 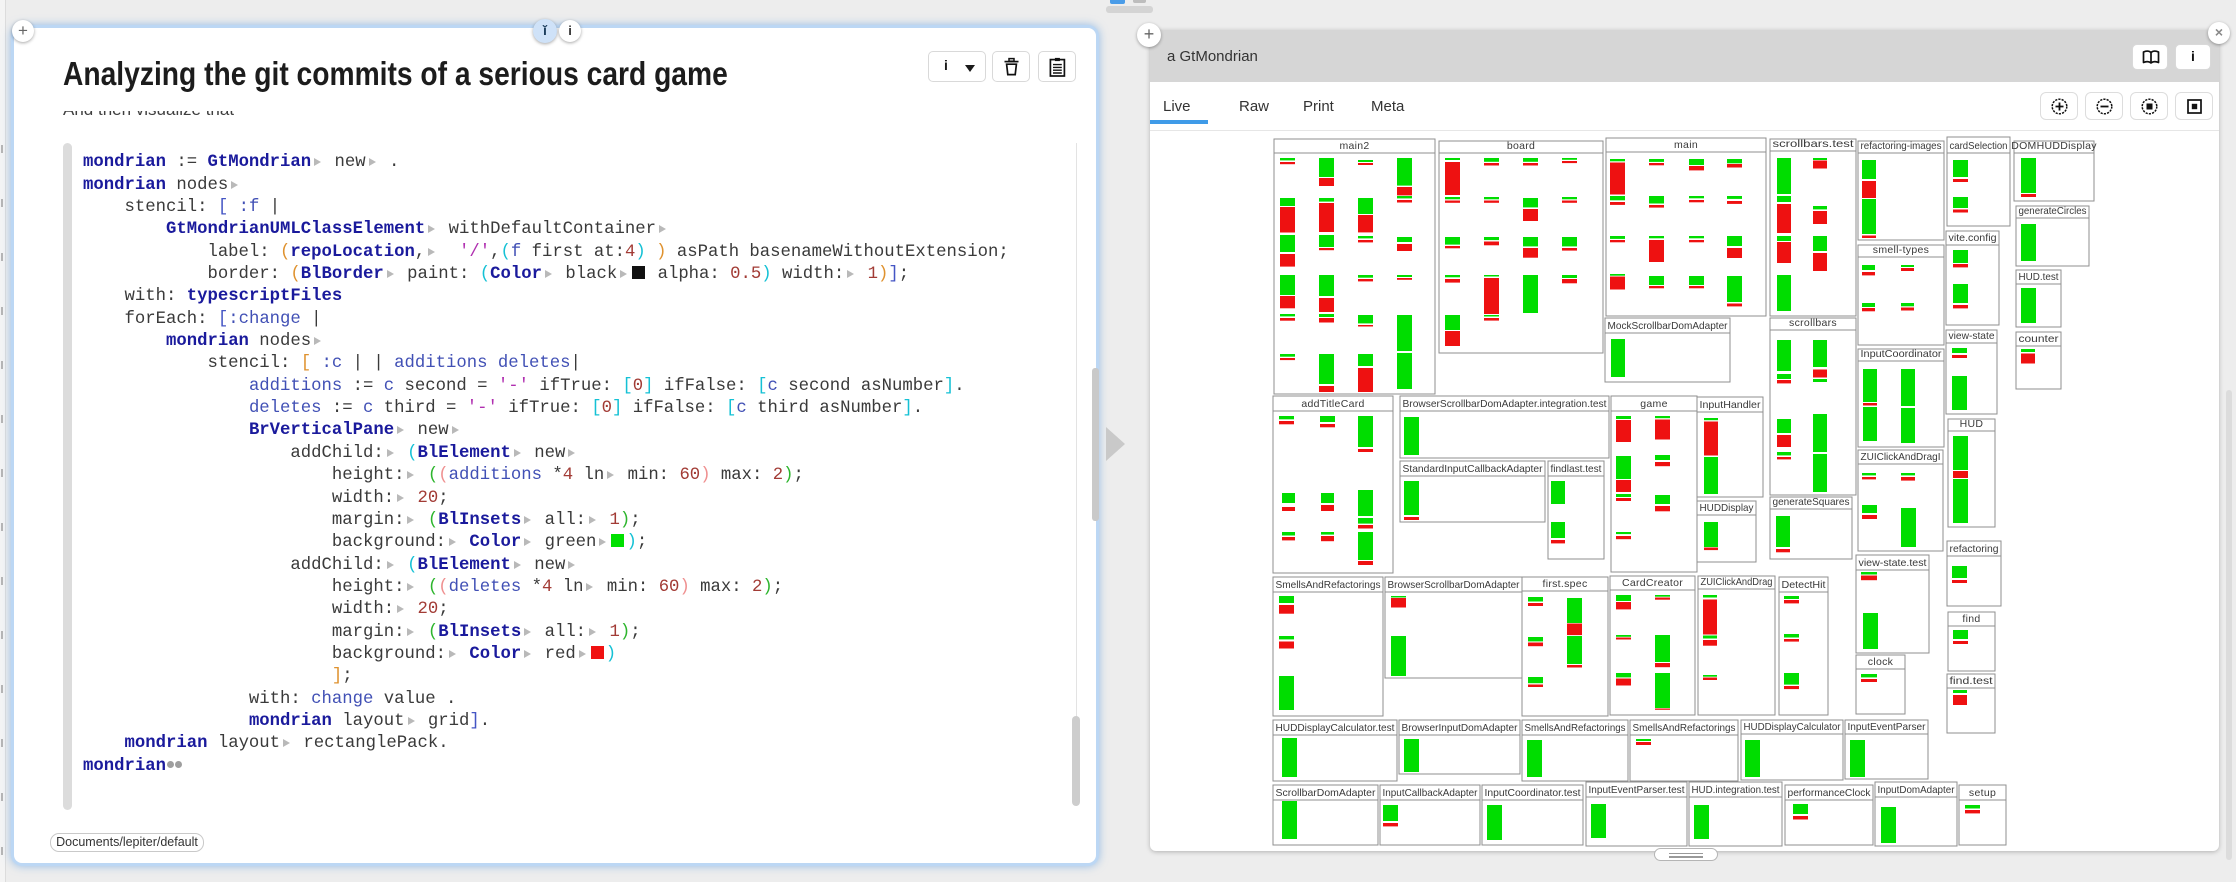 What do you see at coordinates (1653, 404) in the screenshot?
I see `svg-text: game` at bounding box center [1653, 404].